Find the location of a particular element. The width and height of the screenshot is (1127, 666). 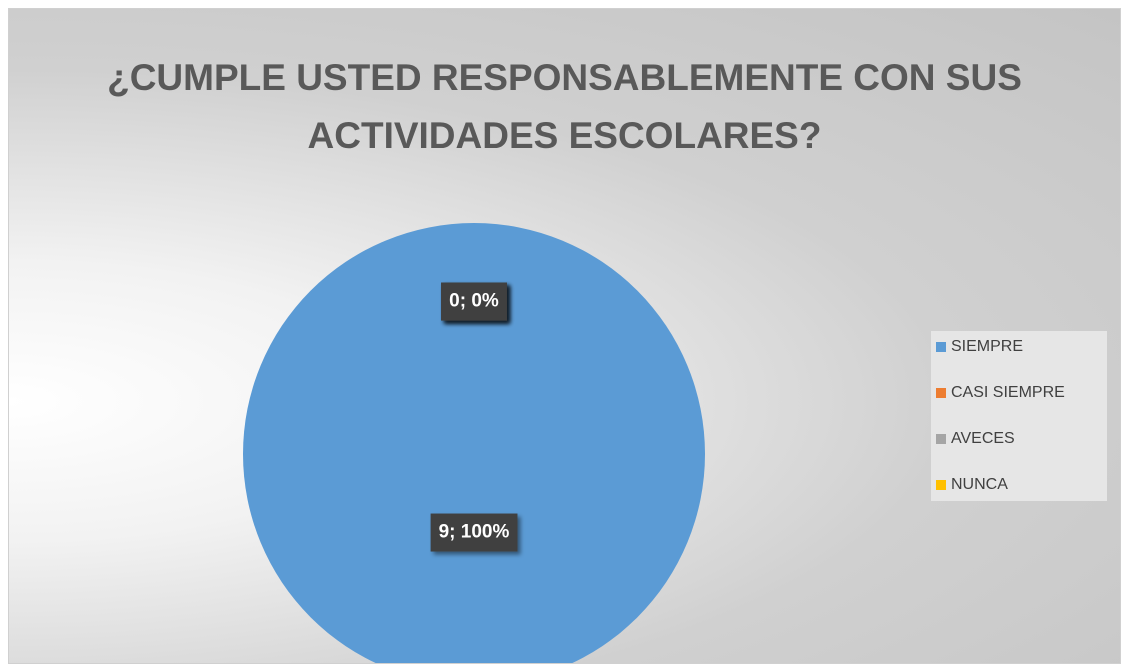

data-label: 0; 0% is located at coordinates (474, 301).